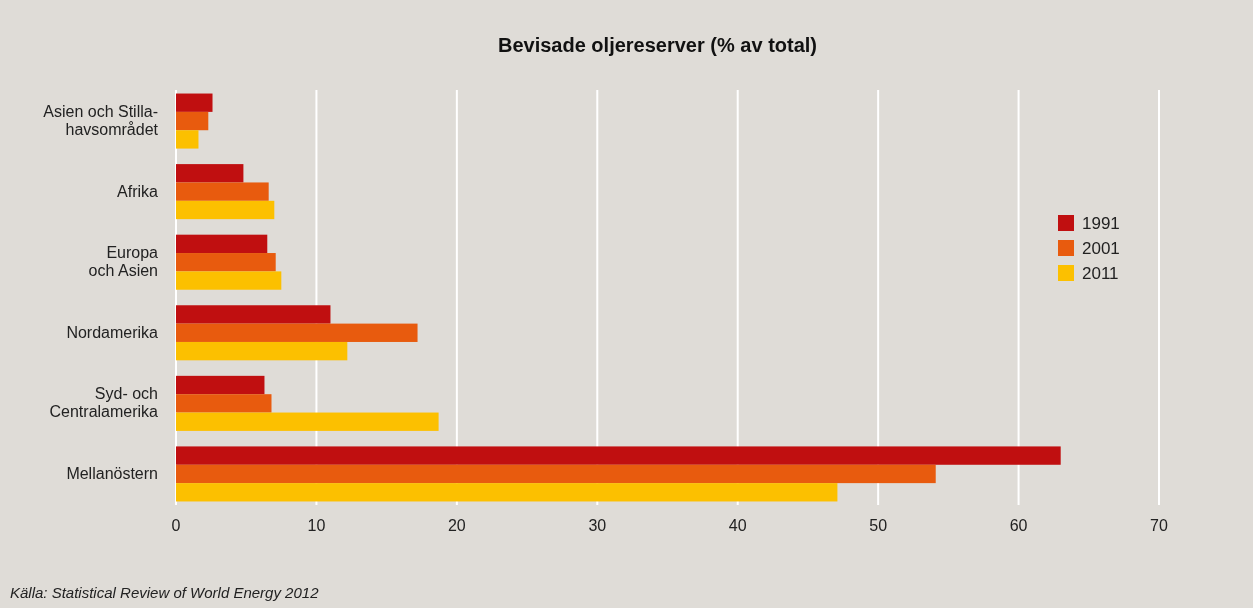 The width and height of the screenshot is (1253, 608). What do you see at coordinates (1101, 223) in the screenshot?
I see `legend-label: 1991` at bounding box center [1101, 223].